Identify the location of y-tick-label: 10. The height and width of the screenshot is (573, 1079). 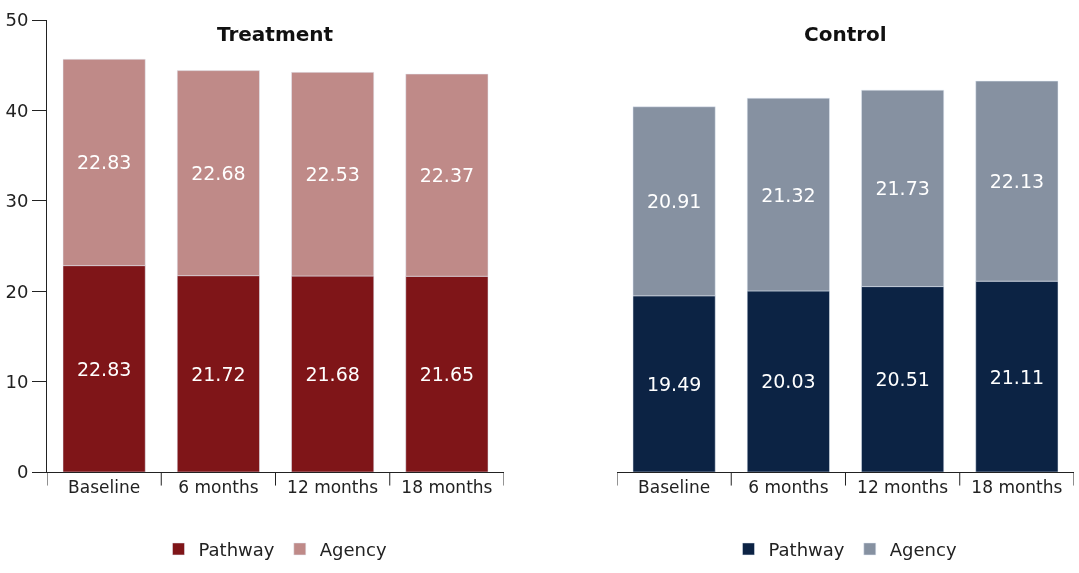
(17, 381).